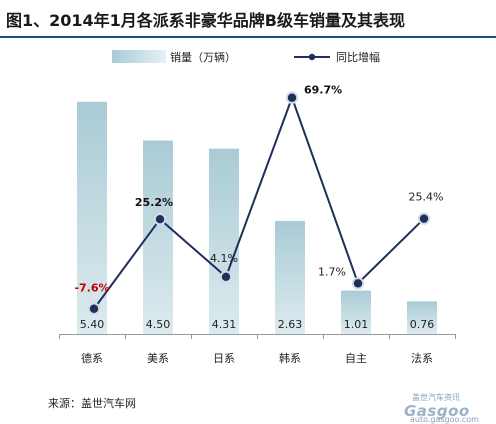 The image size is (496, 424). Describe the element at coordinates (436, 397) in the screenshot. I see `watermark-cn: 盖世汽车资讯` at that location.